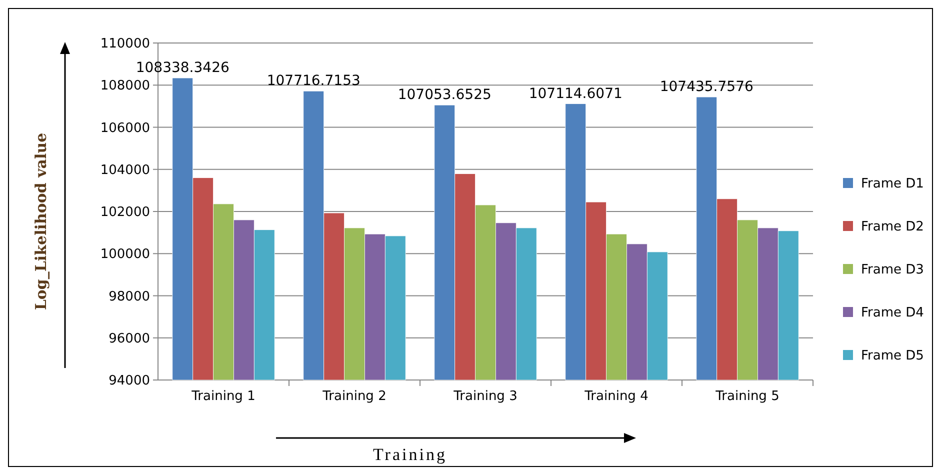  What do you see at coordinates (445, 95) in the screenshot?
I see `data-label: 107053.6525` at bounding box center [445, 95].